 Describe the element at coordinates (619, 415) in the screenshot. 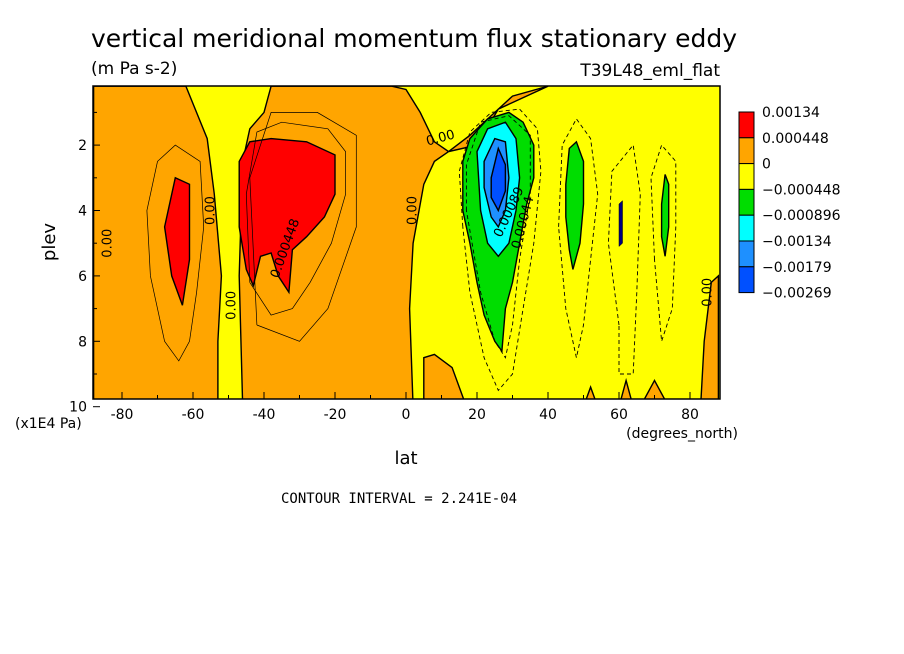

I see `x-tick-label: 60` at that location.